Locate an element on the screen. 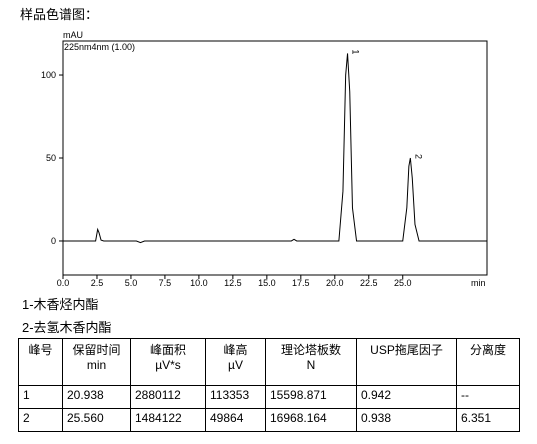 The height and width of the screenshot is (444, 537). x-tick-label: 10.0 is located at coordinates (199, 283).